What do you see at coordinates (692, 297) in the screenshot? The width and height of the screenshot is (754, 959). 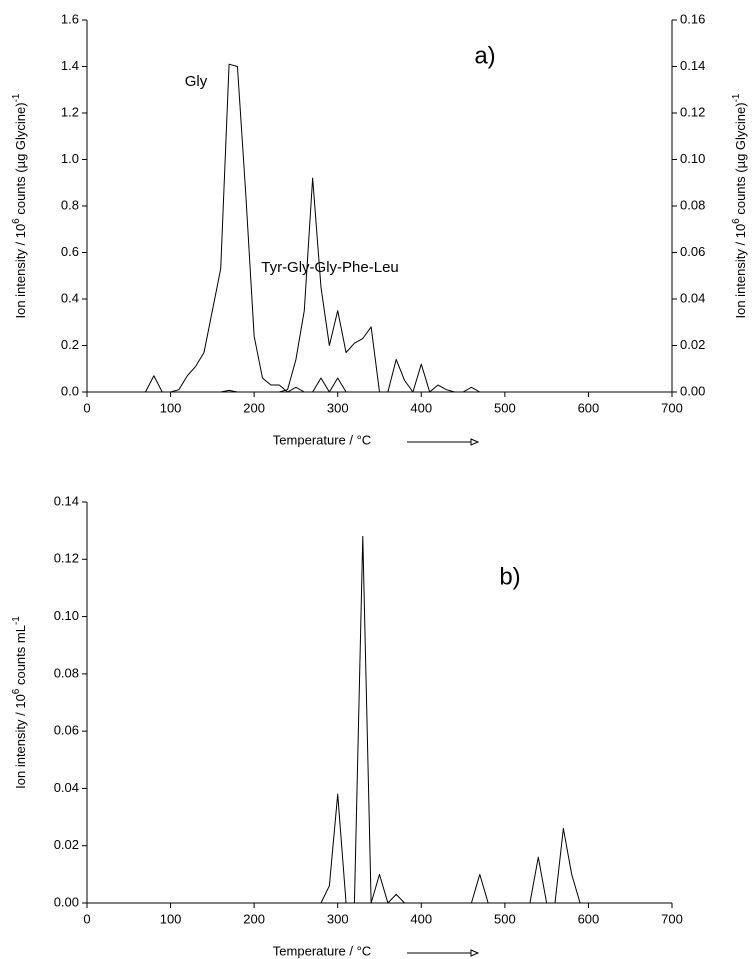 I see `y2-tick-label: 0.04` at bounding box center [692, 297].